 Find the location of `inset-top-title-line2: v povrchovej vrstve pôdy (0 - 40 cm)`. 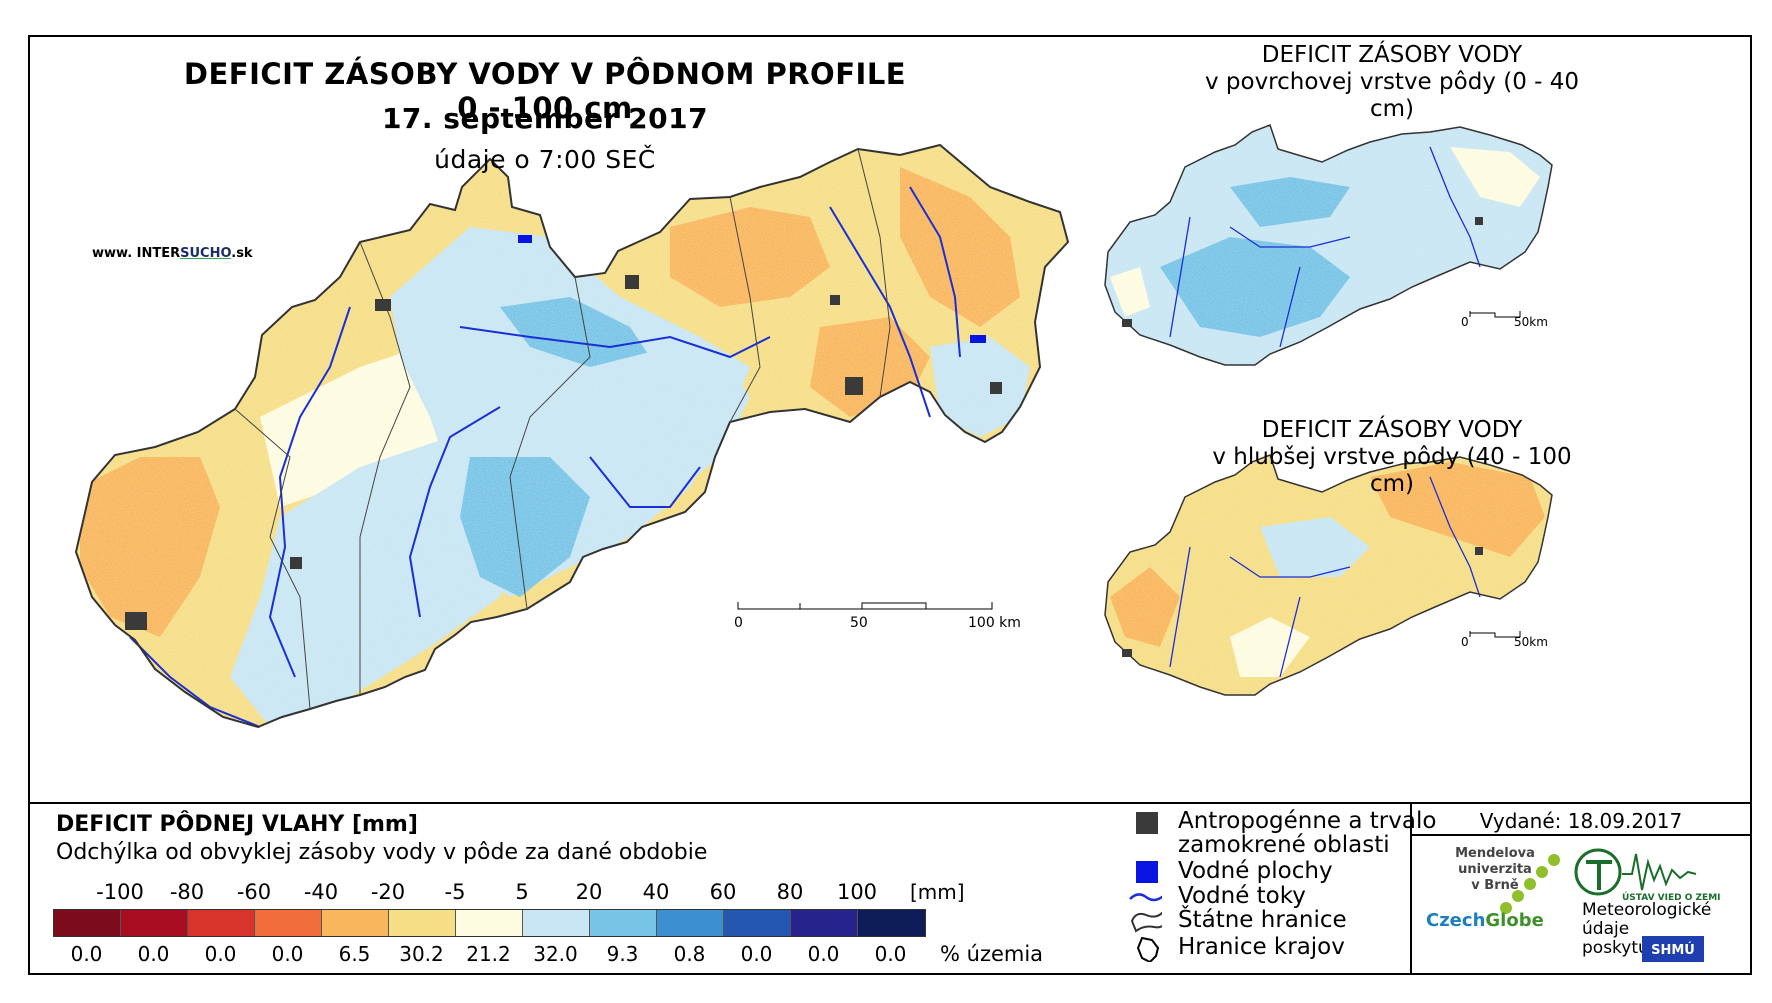

inset-top-title-line2: v povrchovej vrstve pôdy (0 - 40 cm) is located at coordinates (1392, 95).